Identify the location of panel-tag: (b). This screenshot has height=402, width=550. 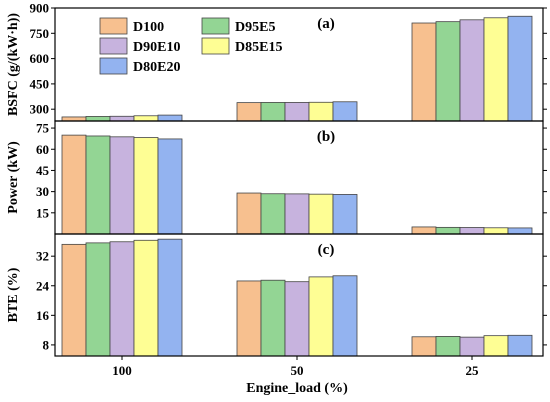
(326, 137).